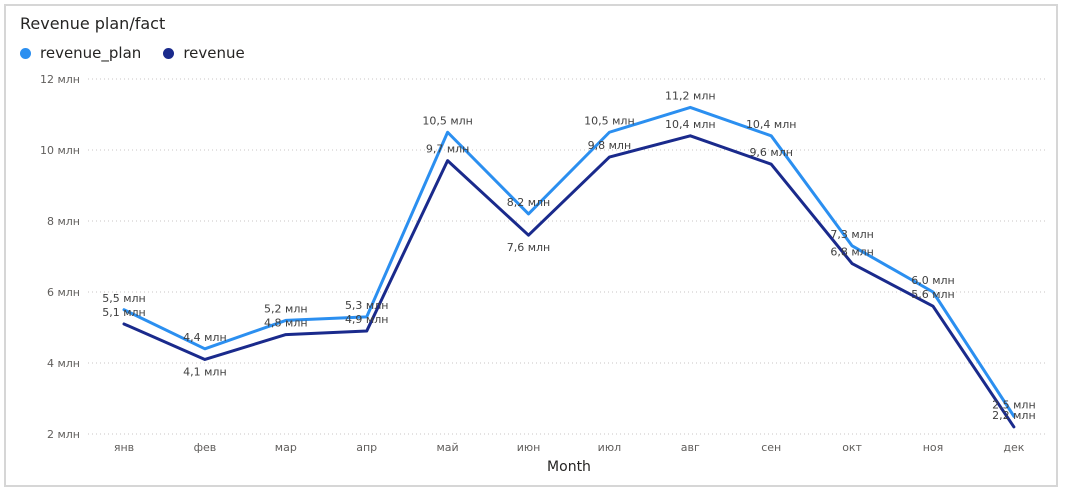  Describe the element at coordinates (933, 294) in the screenshot. I see `data-label-revenue: 5,6 млн` at that location.